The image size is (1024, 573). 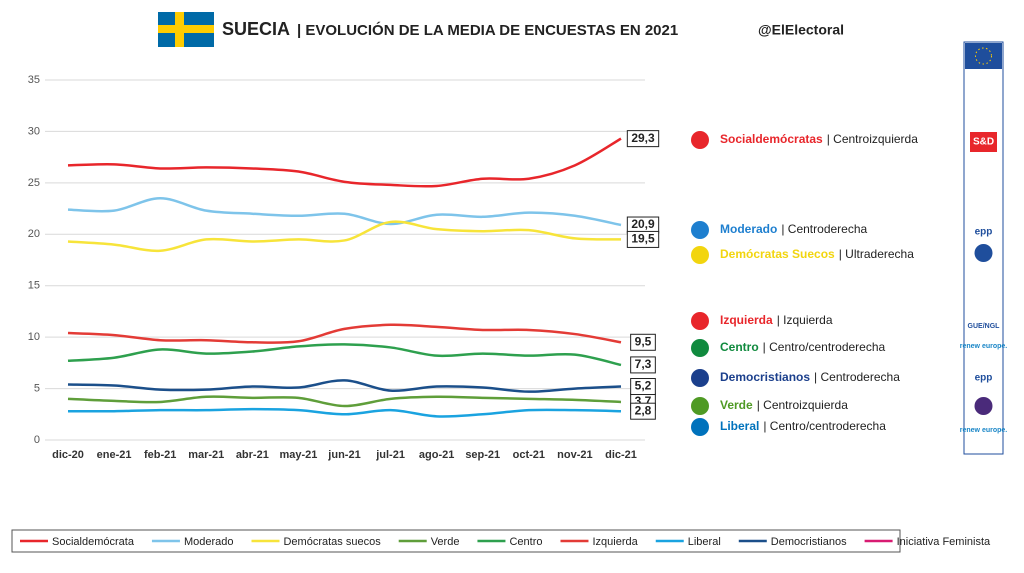 What do you see at coordinates (68, 455) in the screenshot?
I see `x-tick-label: dic-20` at bounding box center [68, 455].